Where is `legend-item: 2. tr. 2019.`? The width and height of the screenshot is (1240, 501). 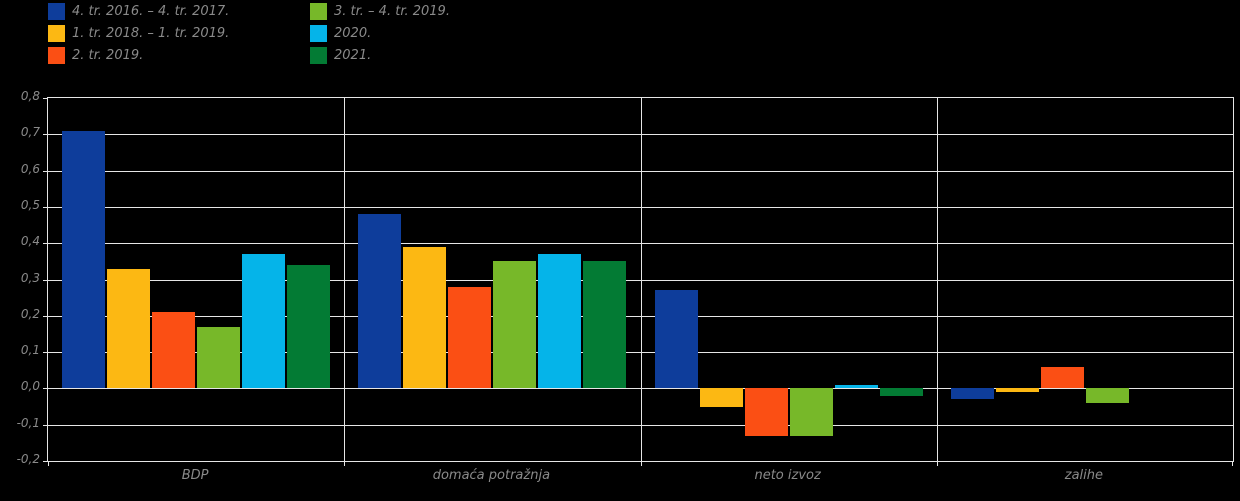 legend-item: 2. tr. 2019. is located at coordinates (95, 55).